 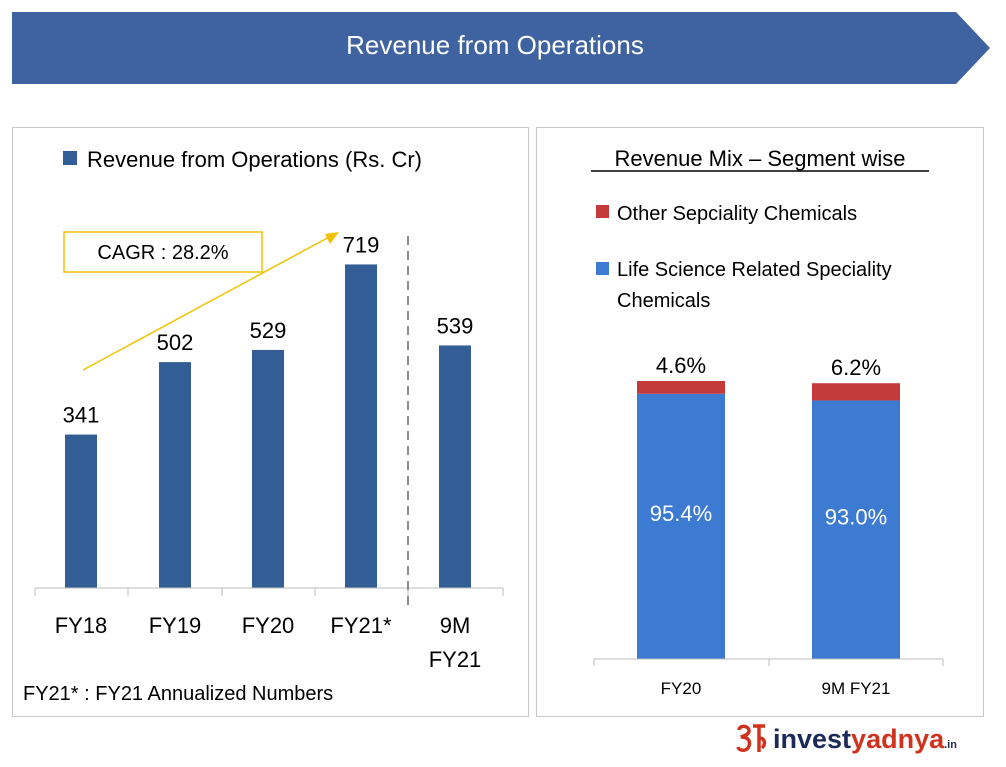 What do you see at coordinates (751, 738) in the screenshot?
I see `logo-mark-icon` at bounding box center [751, 738].